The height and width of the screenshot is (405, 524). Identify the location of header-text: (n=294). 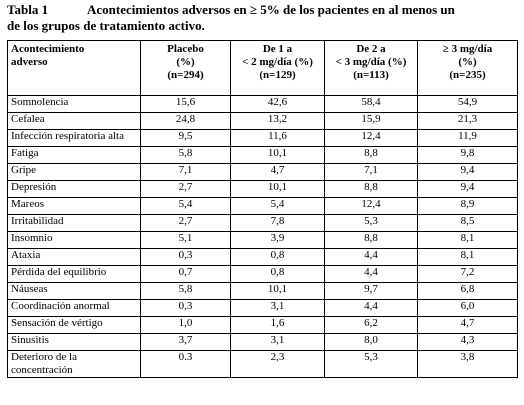
(185, 75).